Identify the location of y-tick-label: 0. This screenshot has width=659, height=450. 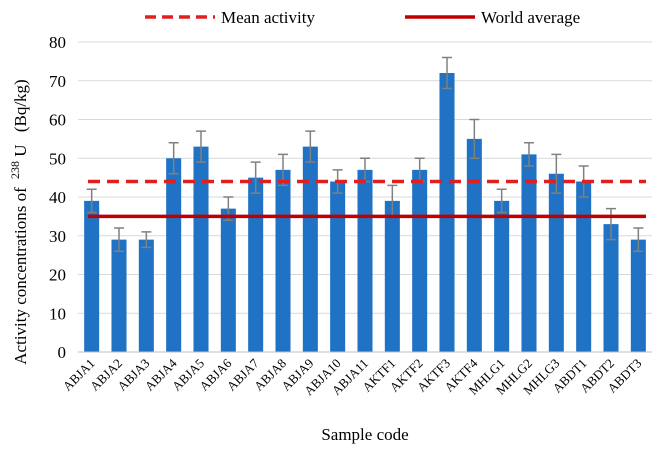
(62, 352).